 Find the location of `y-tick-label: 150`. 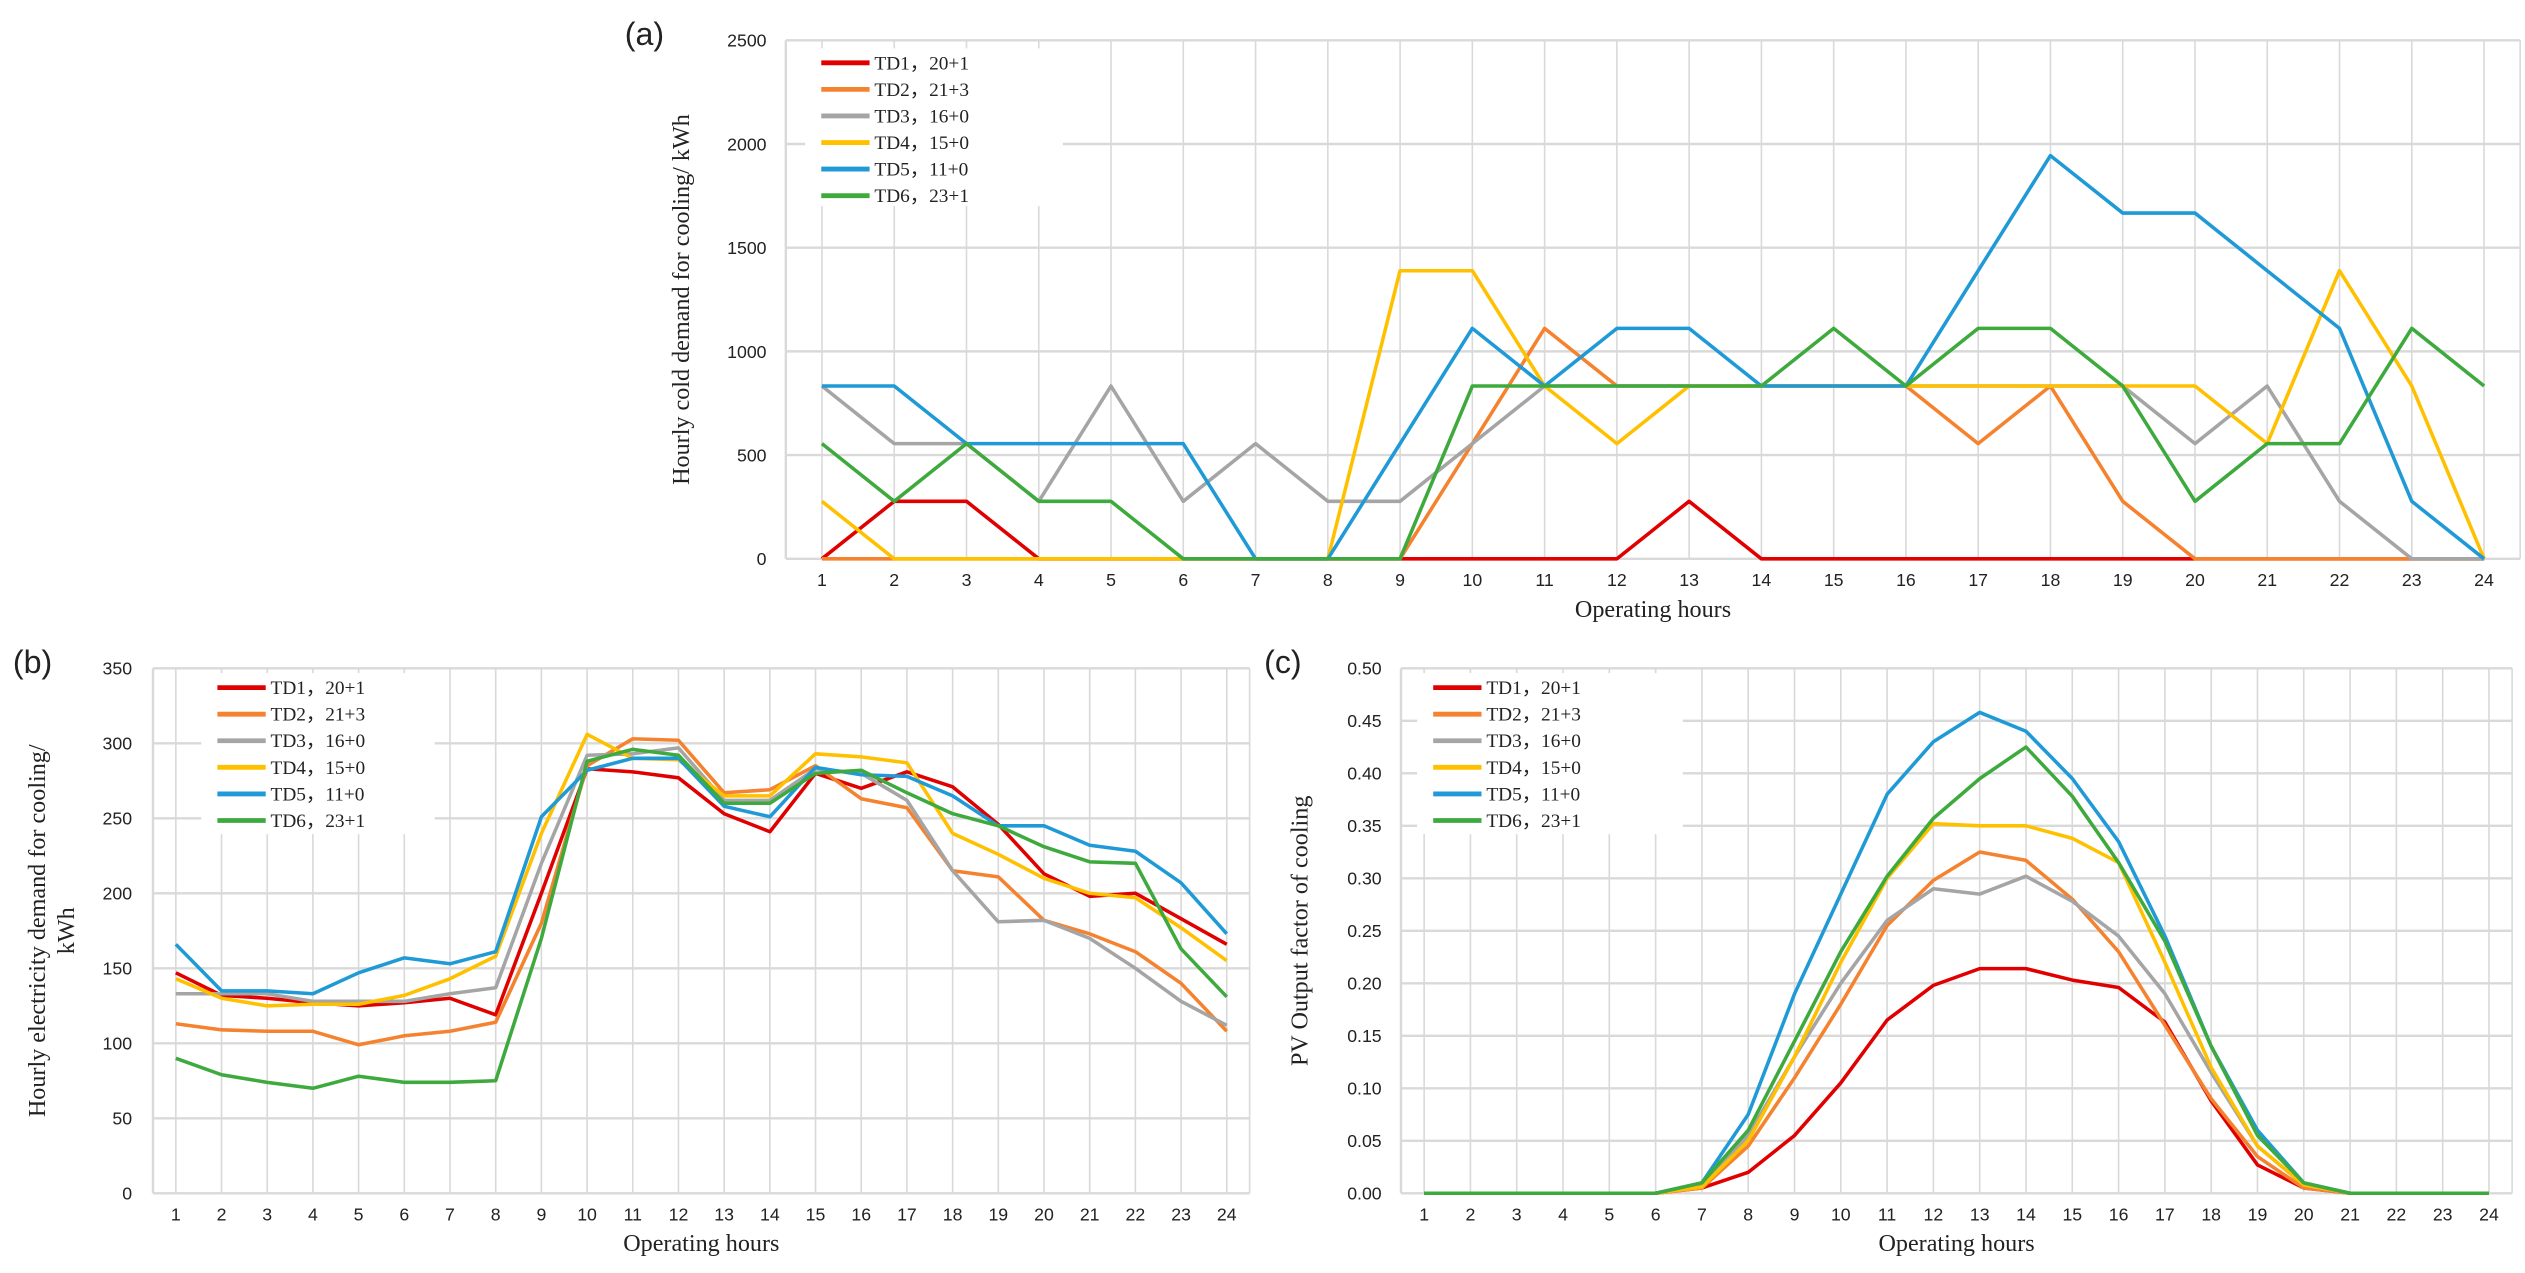

y-tick-label: 150 is located at coordinates (118, 969).